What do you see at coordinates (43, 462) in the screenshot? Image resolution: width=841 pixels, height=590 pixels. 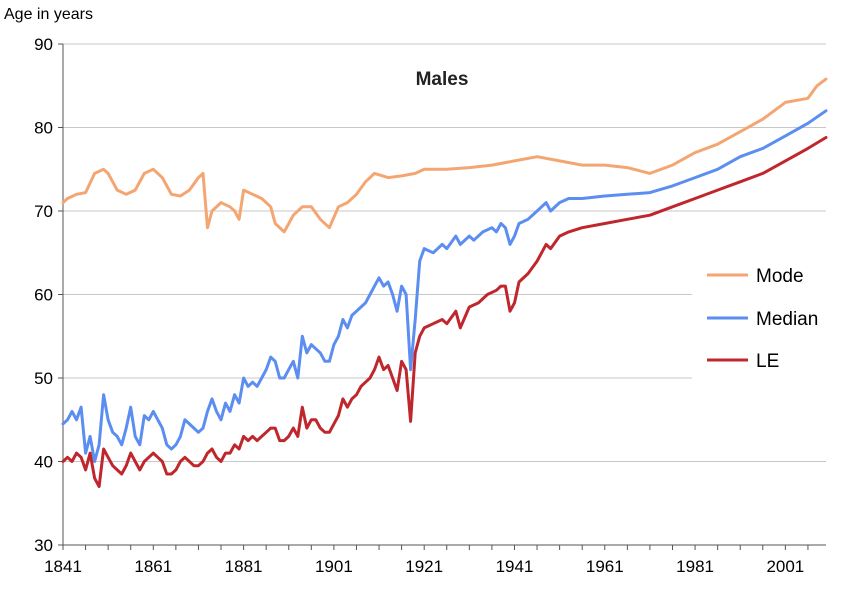 I see `y-tick-label: 40` at bounding box center [43, 462].